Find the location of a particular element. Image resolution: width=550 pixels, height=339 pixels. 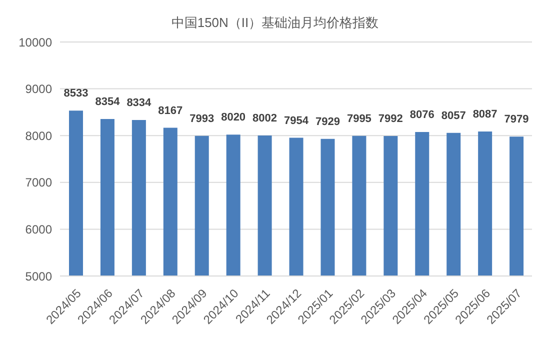

data-label: 7979 is located at coordinates (516, 120).